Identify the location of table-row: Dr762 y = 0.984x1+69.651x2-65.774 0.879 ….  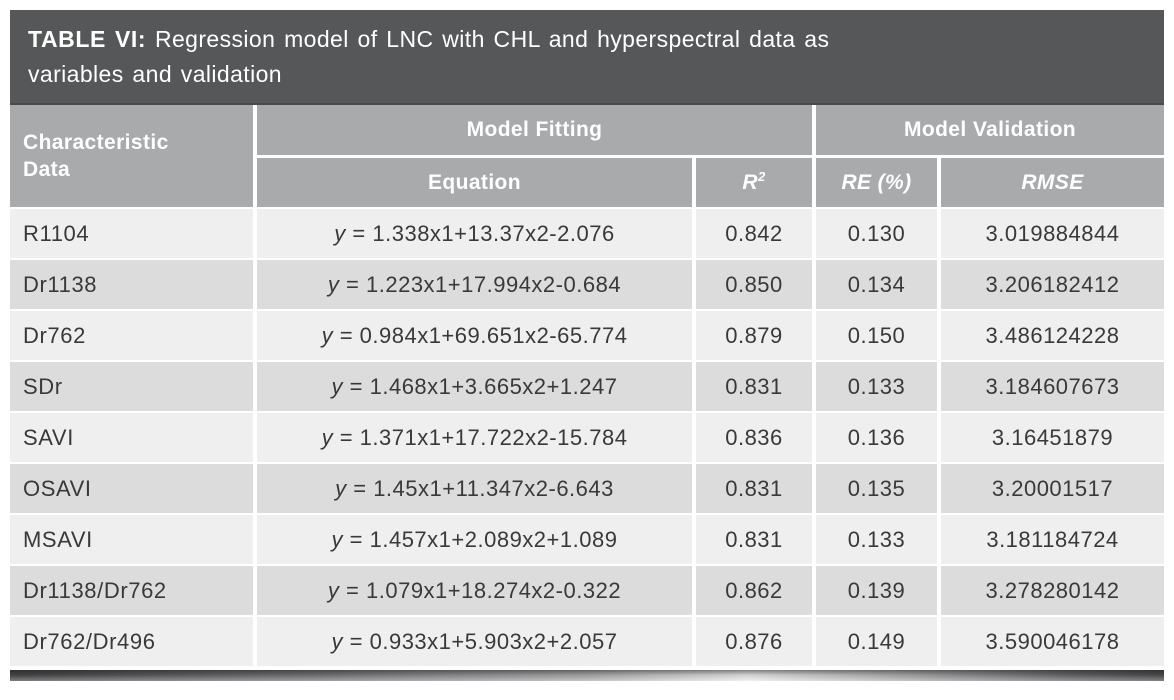
(587, 334).